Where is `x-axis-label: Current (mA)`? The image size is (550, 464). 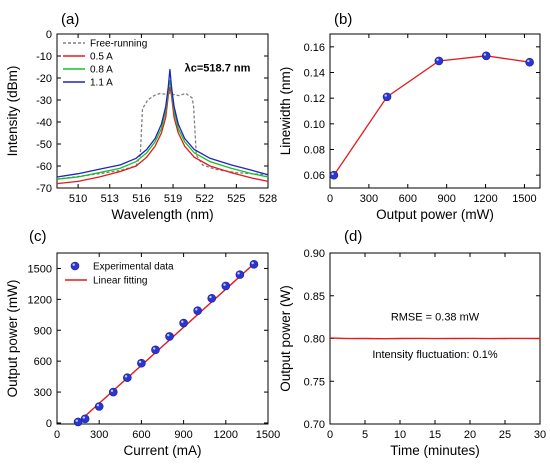 x-axis-label: Current (mA) is located at coordinates (162, 450).